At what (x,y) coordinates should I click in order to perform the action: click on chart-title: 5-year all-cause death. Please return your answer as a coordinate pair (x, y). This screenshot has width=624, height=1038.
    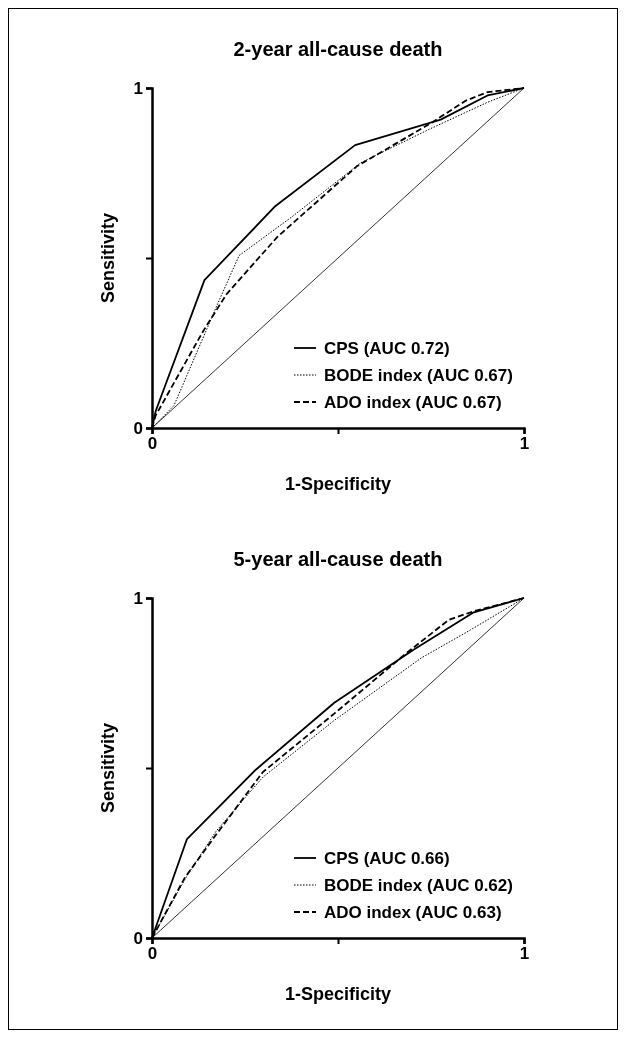
    Looking at the image, I should click on (338, 559).